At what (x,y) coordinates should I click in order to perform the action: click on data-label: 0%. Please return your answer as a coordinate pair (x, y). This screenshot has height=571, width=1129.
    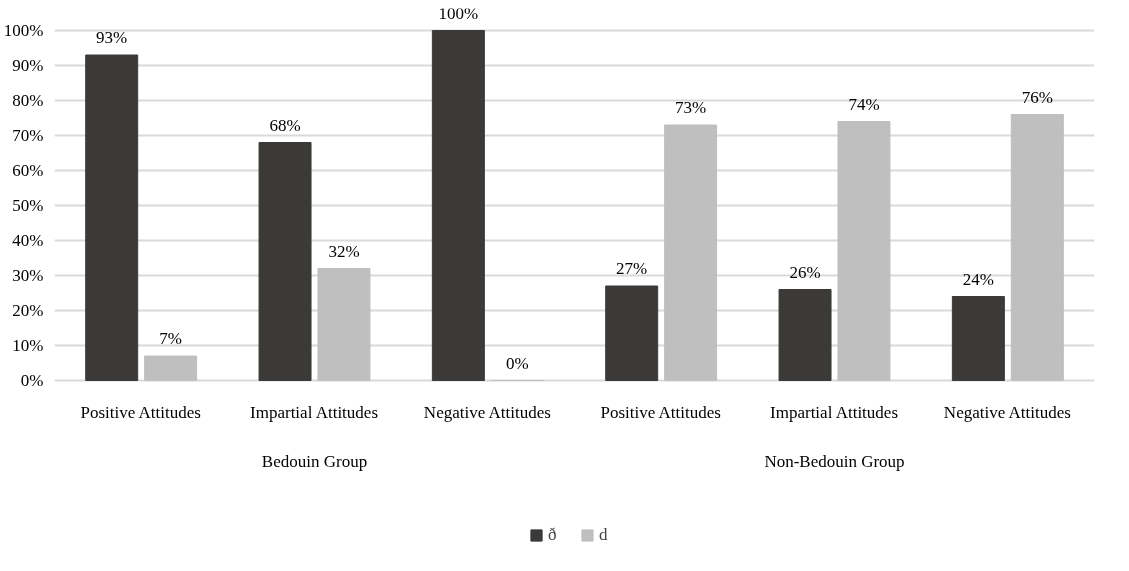
    Looking at the image, I should click on (517, 363).